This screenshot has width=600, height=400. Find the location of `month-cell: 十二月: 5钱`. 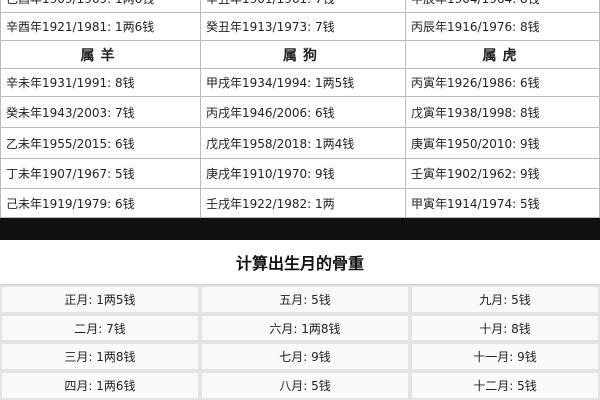

month-cell: 十二月: 5钱 is located at coordinates (505, 385).